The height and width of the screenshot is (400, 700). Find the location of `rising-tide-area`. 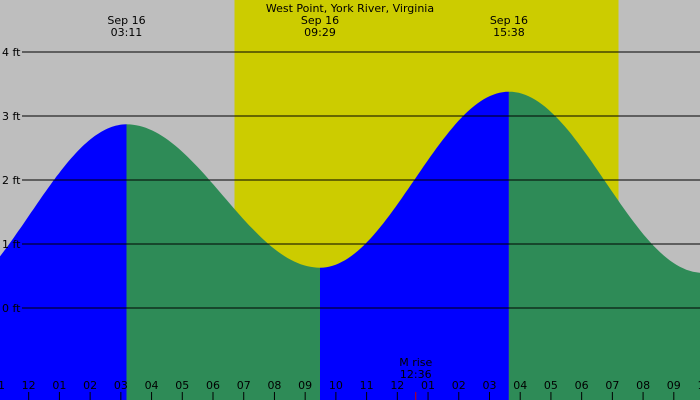

rising-tide-area is located at coordinates (63, 262).